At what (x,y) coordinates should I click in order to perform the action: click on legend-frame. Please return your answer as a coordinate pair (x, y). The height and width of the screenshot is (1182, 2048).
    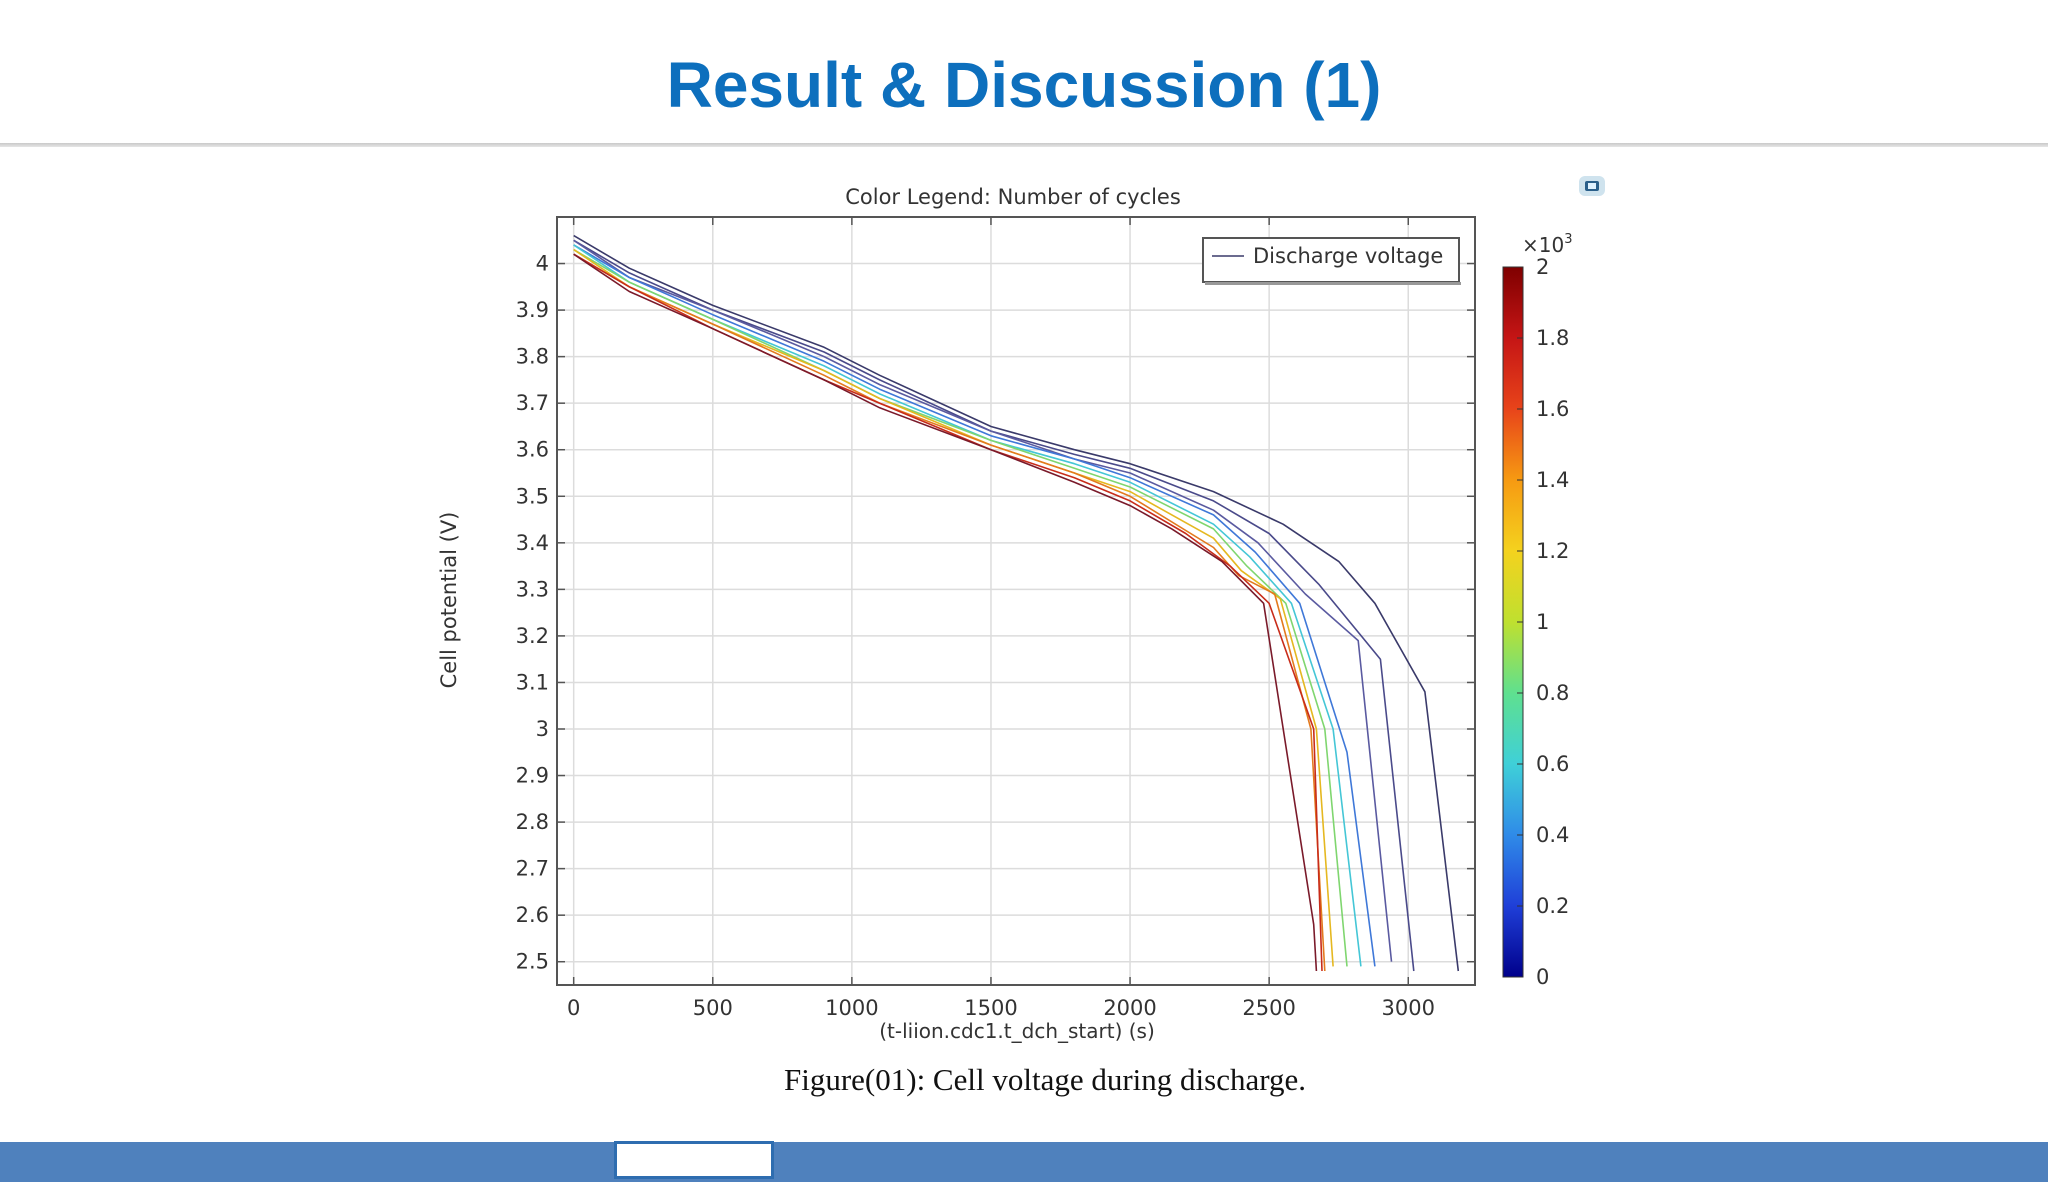
    Looking at the image, I should click on (1331, 260).